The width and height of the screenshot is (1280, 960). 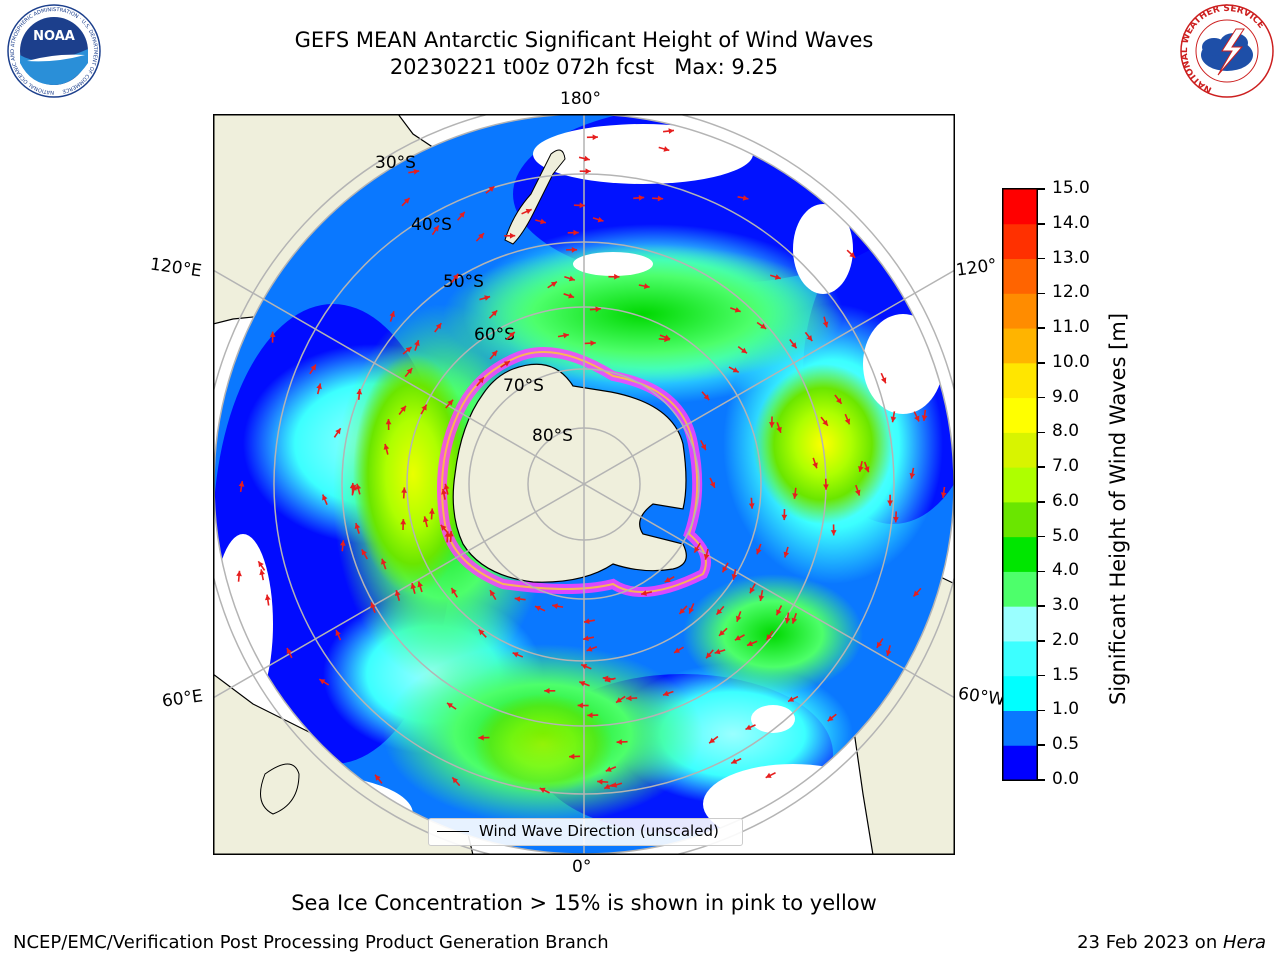 I want to click on madagascar-landmass, so click(x=280, y=789).